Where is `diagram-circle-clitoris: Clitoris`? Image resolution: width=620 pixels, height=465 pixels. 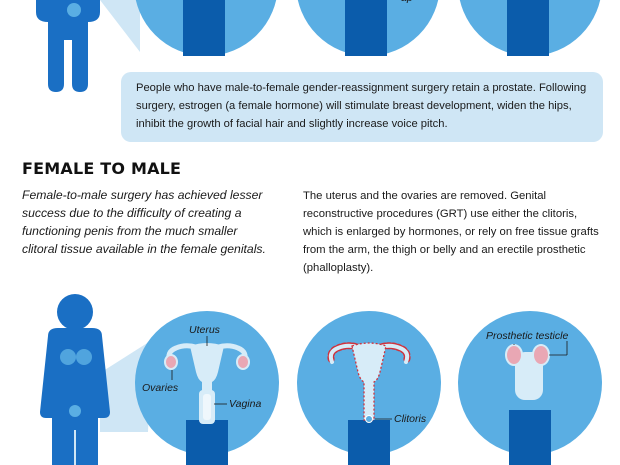 diagram-circle-clitoris: Clitoris is located at coordinates (369, 388).